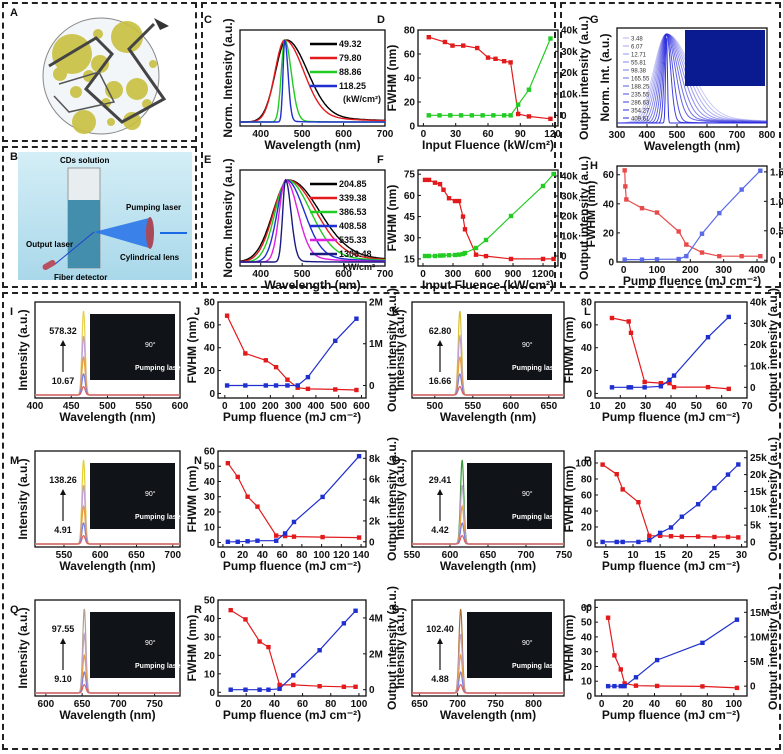 Image resolution: width=783 pixels, height=754 pixels. Describe the element at coordinates (587, 637) in the screenshot. I see `y-tick-label: 40` at that location.